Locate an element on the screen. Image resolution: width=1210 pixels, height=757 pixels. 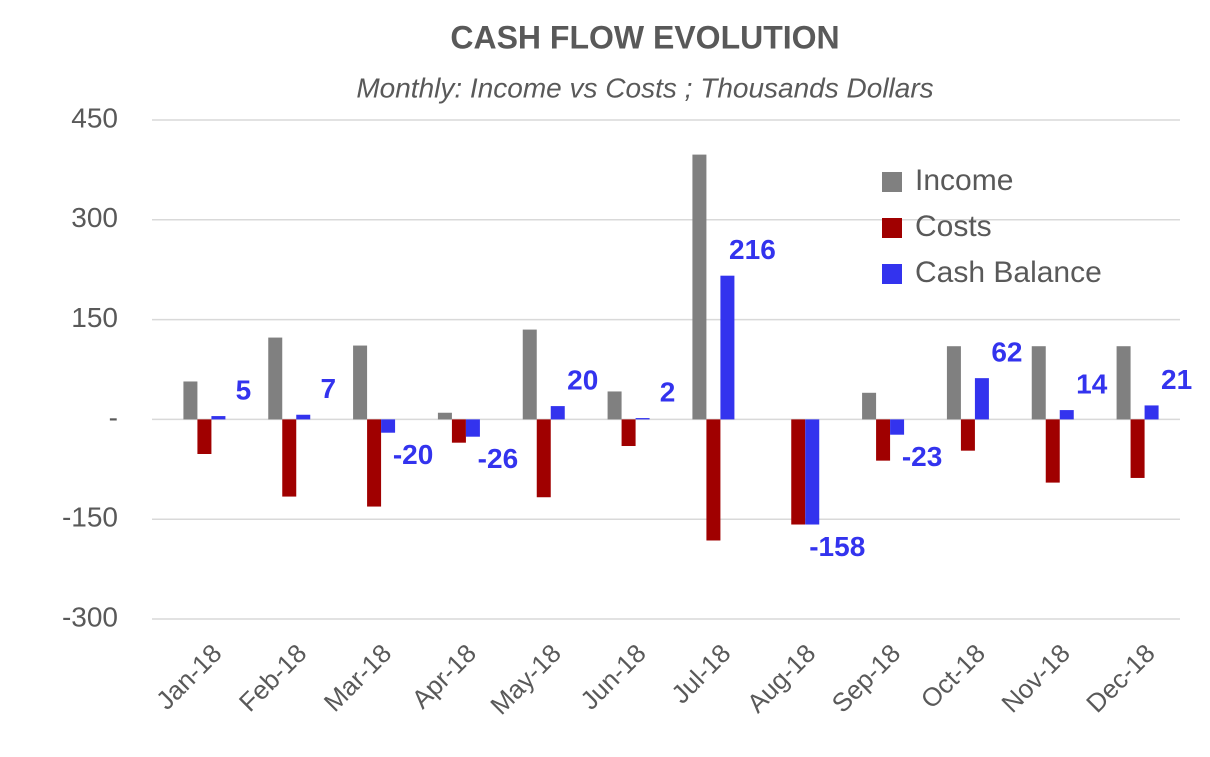
x-tick-label: Jul-18 is located at coordinates (700, 673).